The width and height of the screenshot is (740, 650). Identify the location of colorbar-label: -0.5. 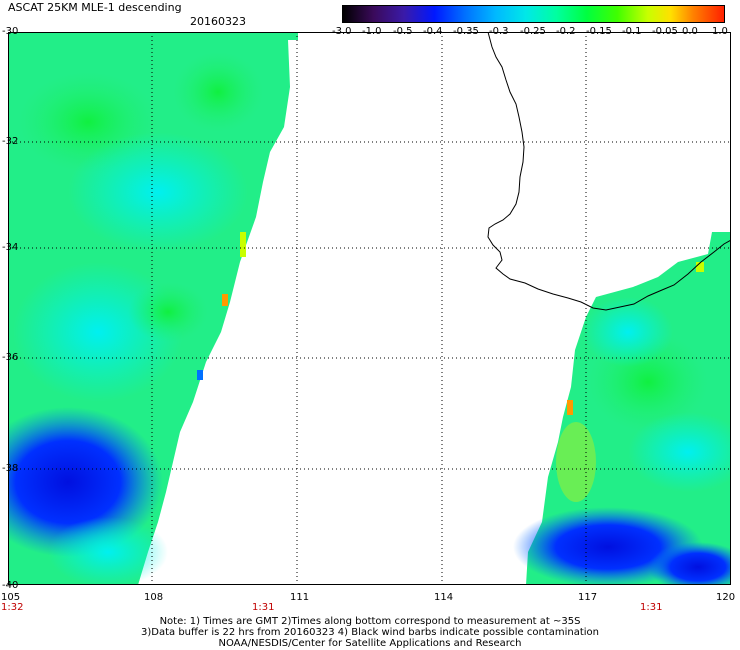
(403, 31).